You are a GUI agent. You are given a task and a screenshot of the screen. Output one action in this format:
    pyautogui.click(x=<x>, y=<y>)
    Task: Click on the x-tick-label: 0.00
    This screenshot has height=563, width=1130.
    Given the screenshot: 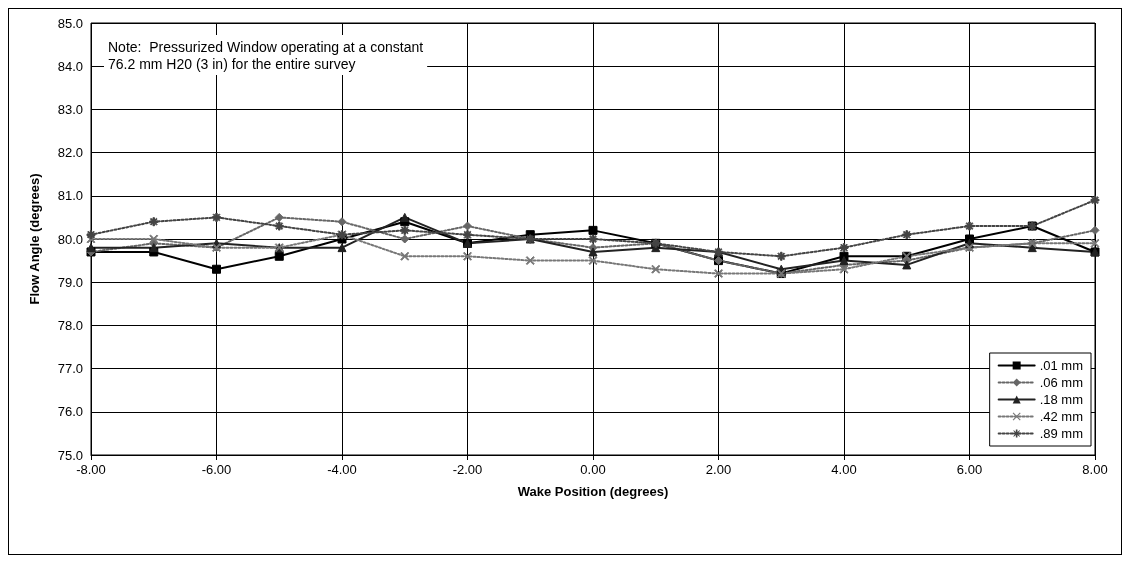 What is the action you would take?
    pyautogui.click(x=593, y=469)
    